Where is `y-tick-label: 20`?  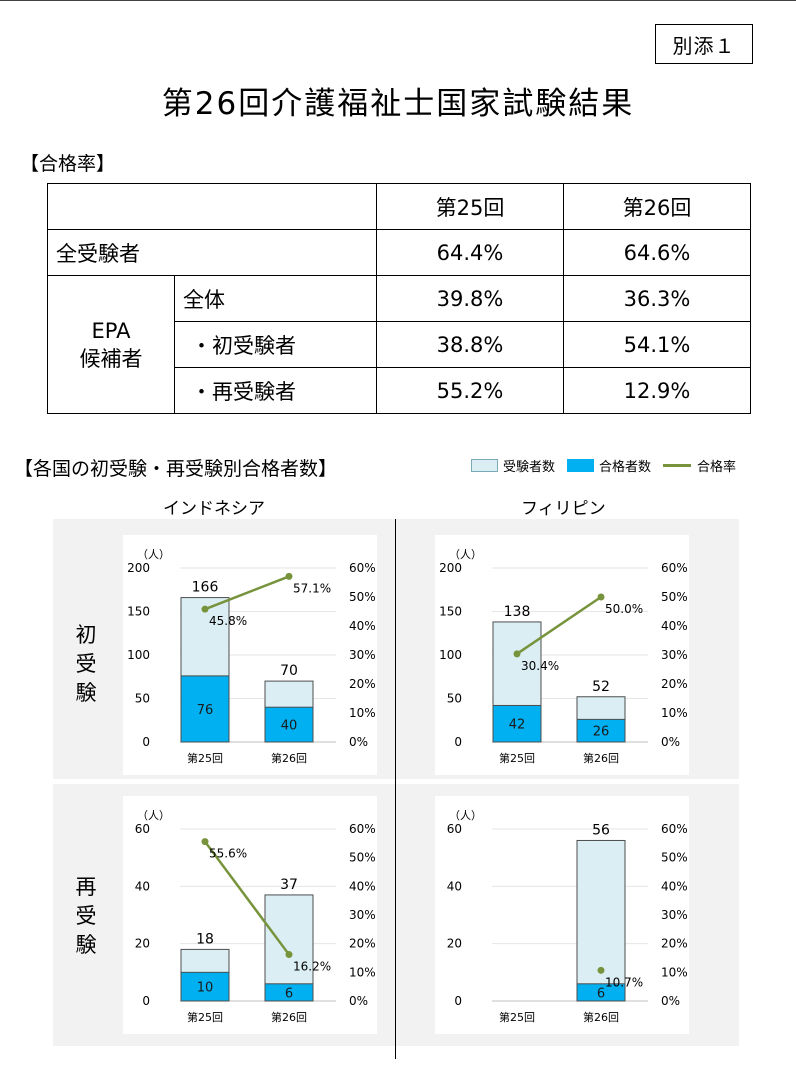
y-tick-label: 20 is located at coordinates (454, 944).